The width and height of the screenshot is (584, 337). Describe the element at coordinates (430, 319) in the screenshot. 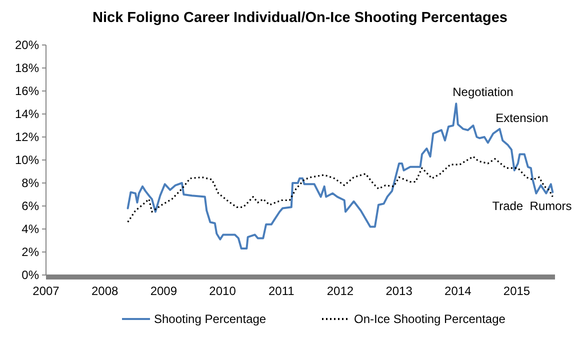

I see `legend-label: On-Ice Shooting Percentage` at that location.